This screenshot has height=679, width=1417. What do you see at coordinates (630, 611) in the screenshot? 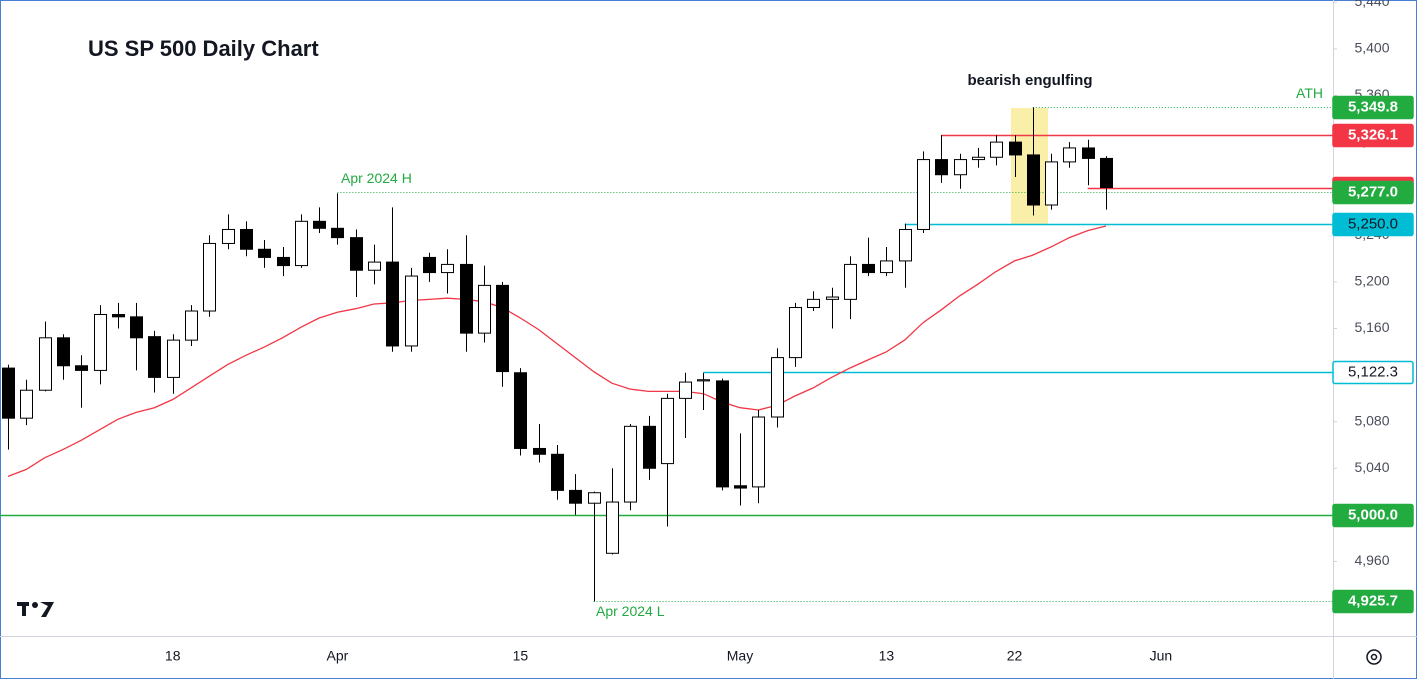
I see `level-note: Apr 2024 L` at bounding box center [630, 611].